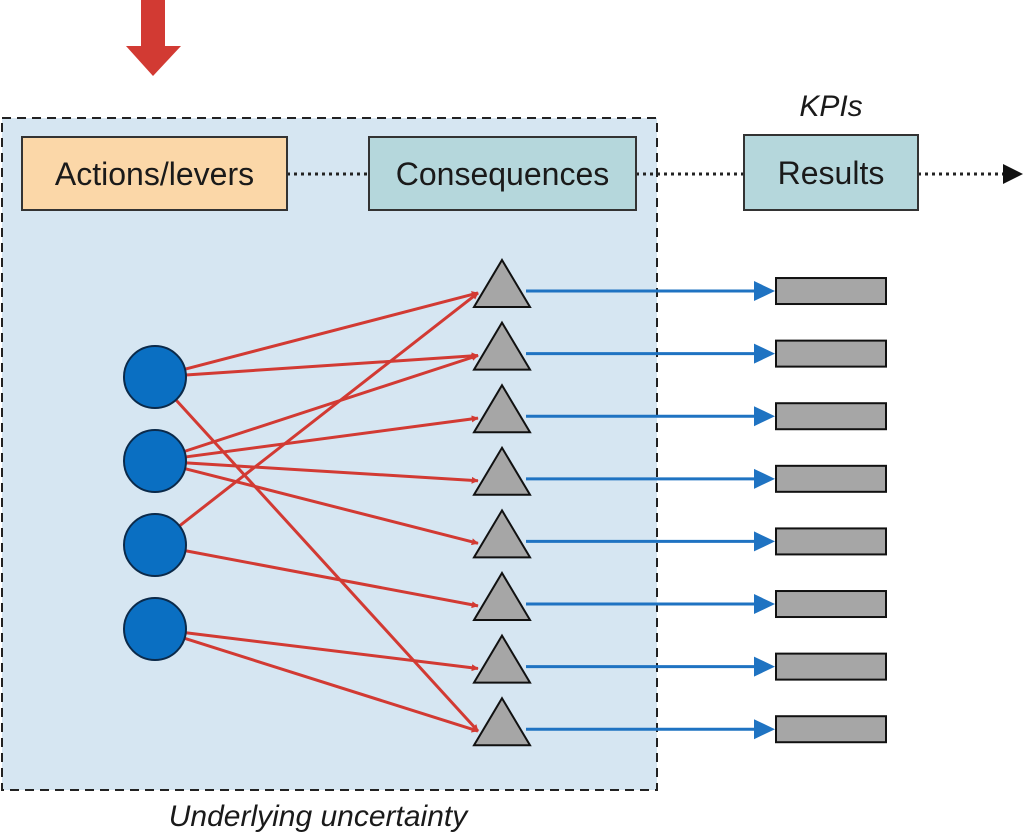  Describe the element at coordinates (153, 38) in the screenshot. I see `input-arrow` at that location.